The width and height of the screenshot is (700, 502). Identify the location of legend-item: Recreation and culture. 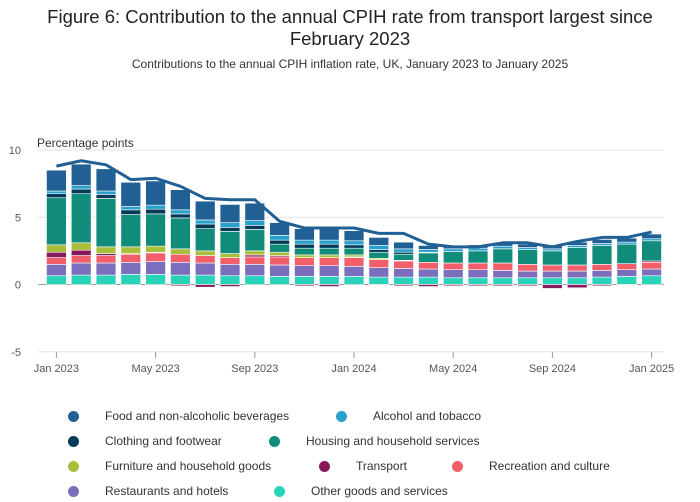
(531, 466).